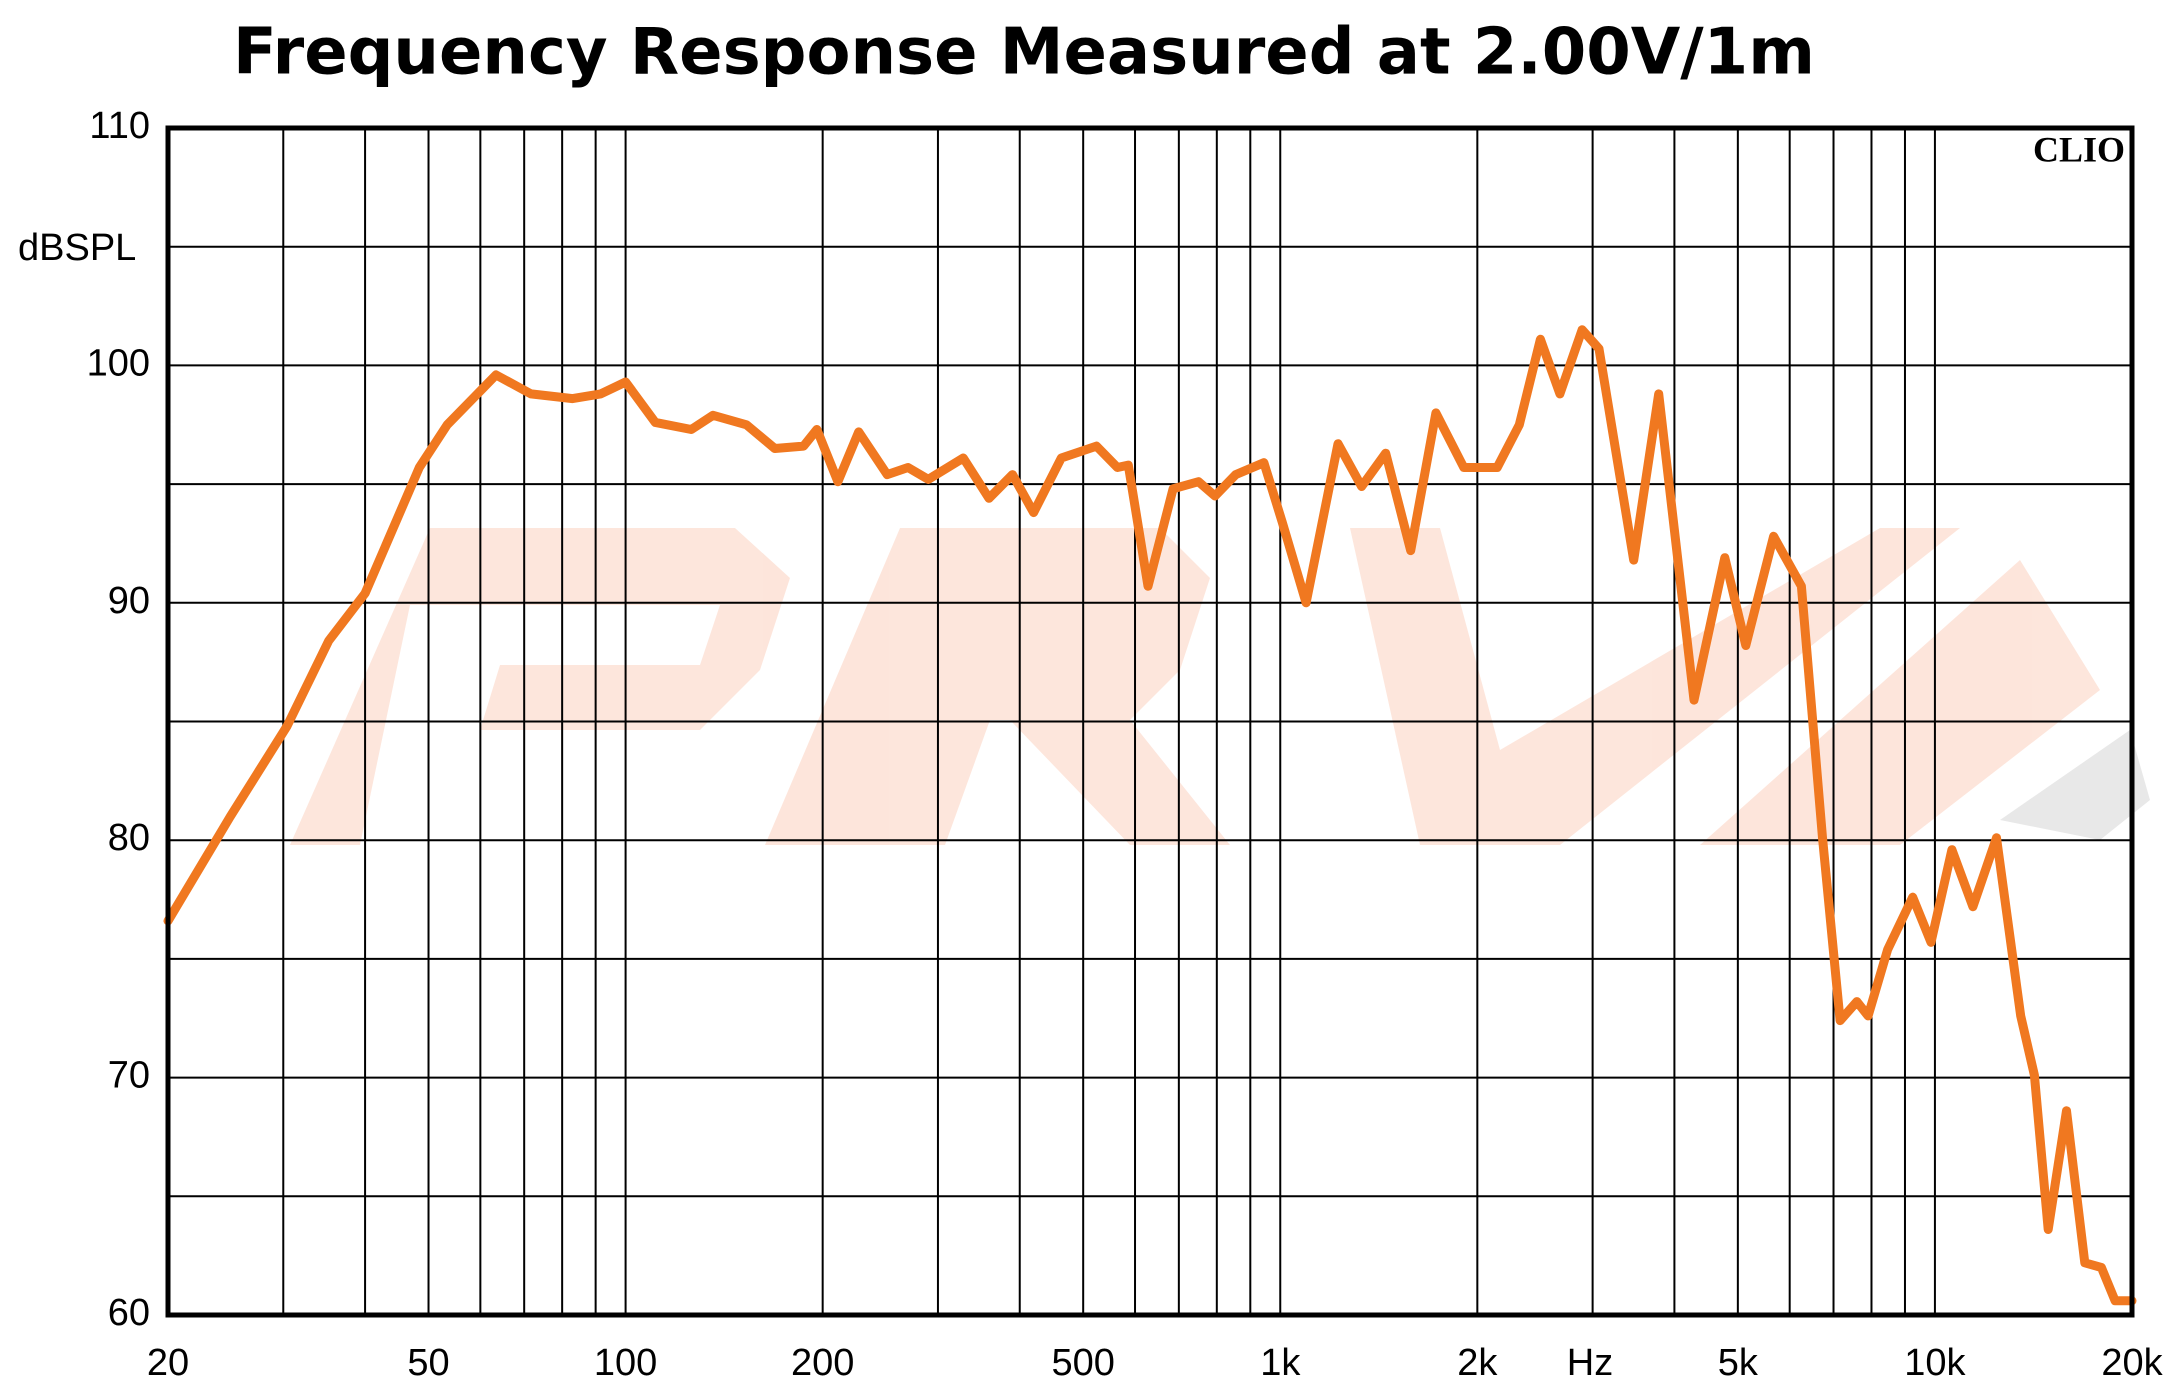 The height and width of the screenshot is (1394, 2178). Describe the element at coordinates (129, 1076) in the screenshot. I see `y-tick-label: 70` at that location.